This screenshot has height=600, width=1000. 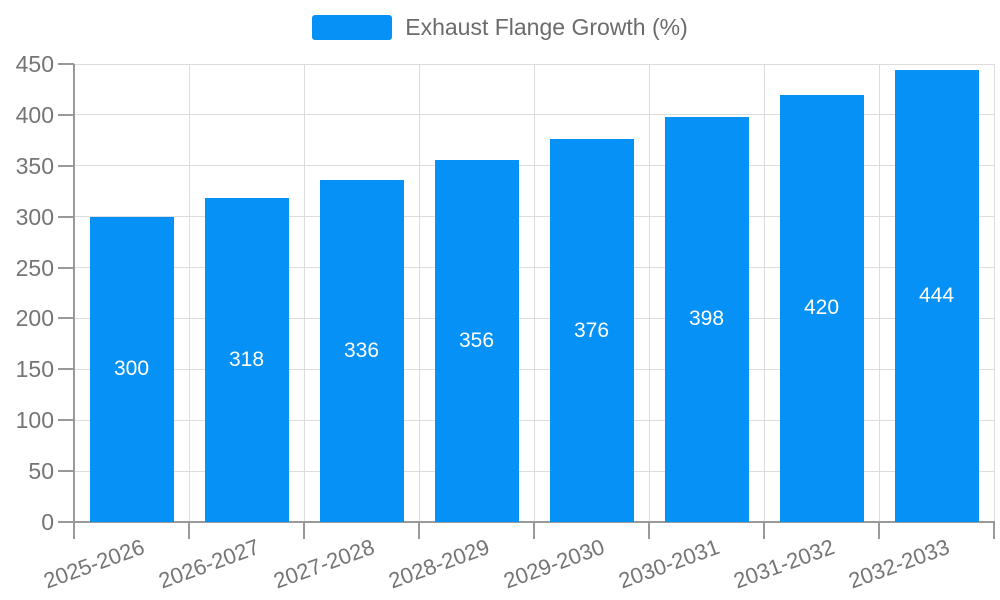 I want to click on y-axis-label: 300, so click(x=34, y=216).